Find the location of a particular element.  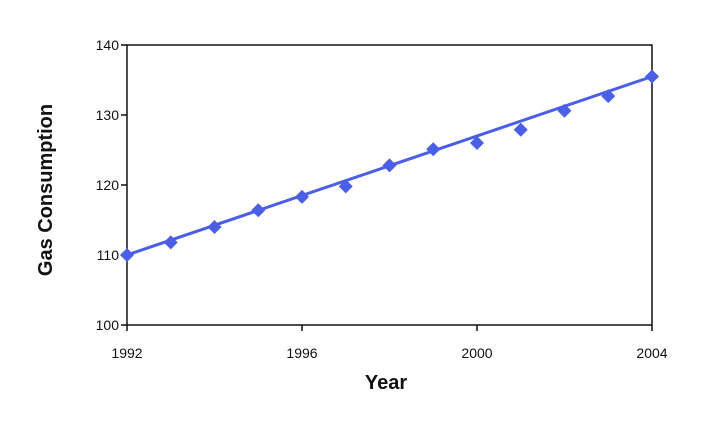

y-axis: 100 110 120 130 140 is located at coordinates (111, 185).